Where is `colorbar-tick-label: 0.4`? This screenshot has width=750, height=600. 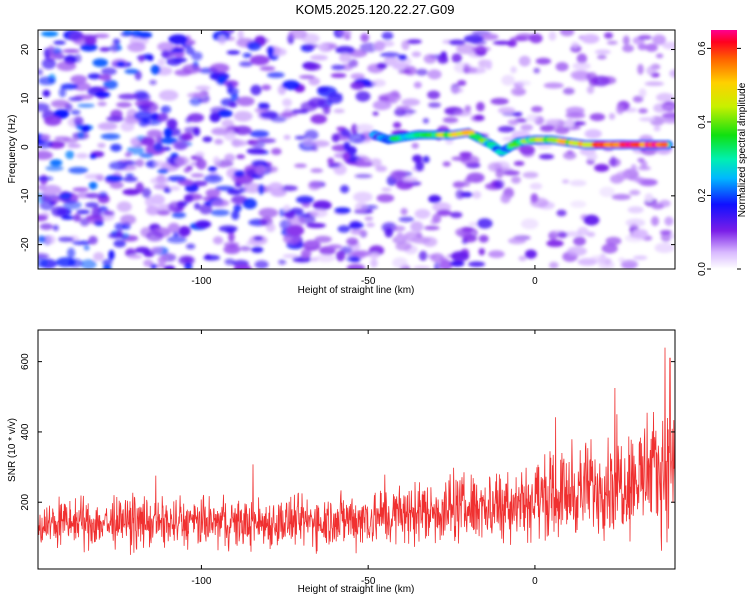
colorbar-tick-label: 0.4 is located at coordinates (702, 122).